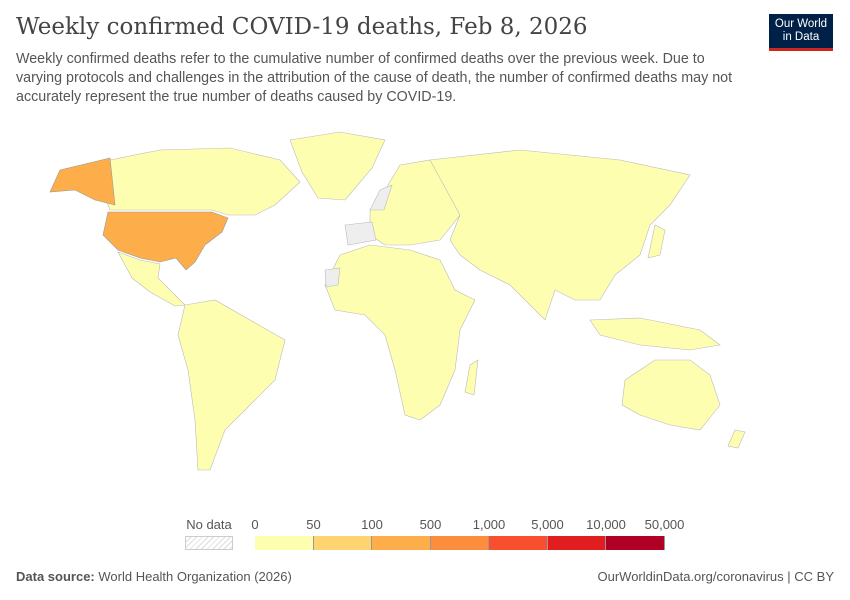 Image resolution: width=850 pixels, height=600 pixels. I want to click on footer-url: OurWorldinData.org/coronavirus | CC BY, so click(715, 576).